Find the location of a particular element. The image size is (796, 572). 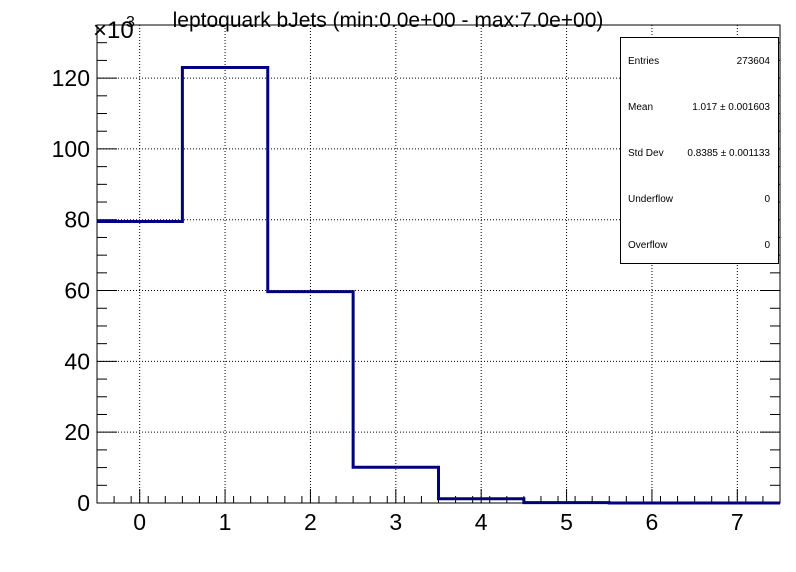

x-tick-labels: 0 1 2 3 4 5 6 7 is located at coordinates (438, 522).